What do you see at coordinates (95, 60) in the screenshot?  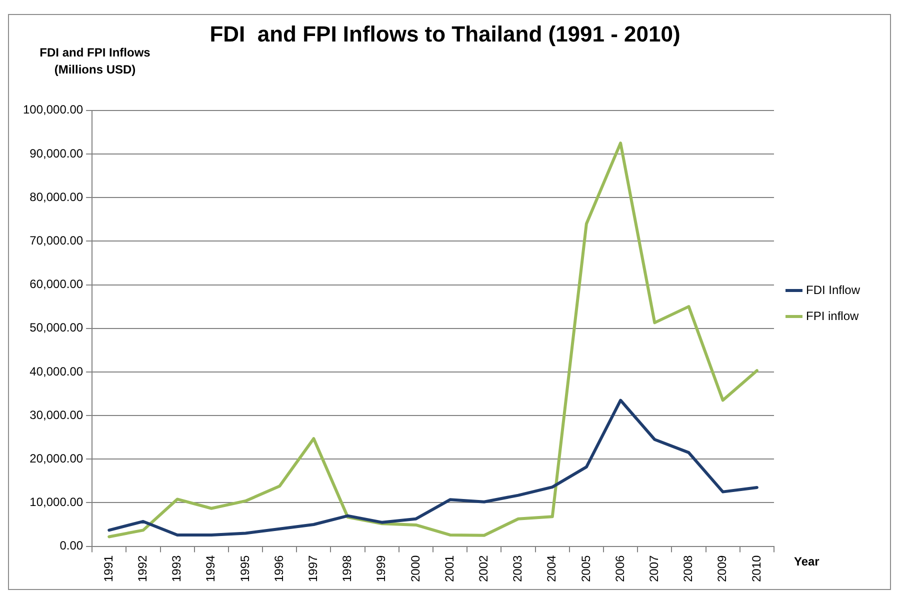 I see `y-axis-title: FDI and FPI Inflows (Millions USD)` at bounding box center [95, 60].